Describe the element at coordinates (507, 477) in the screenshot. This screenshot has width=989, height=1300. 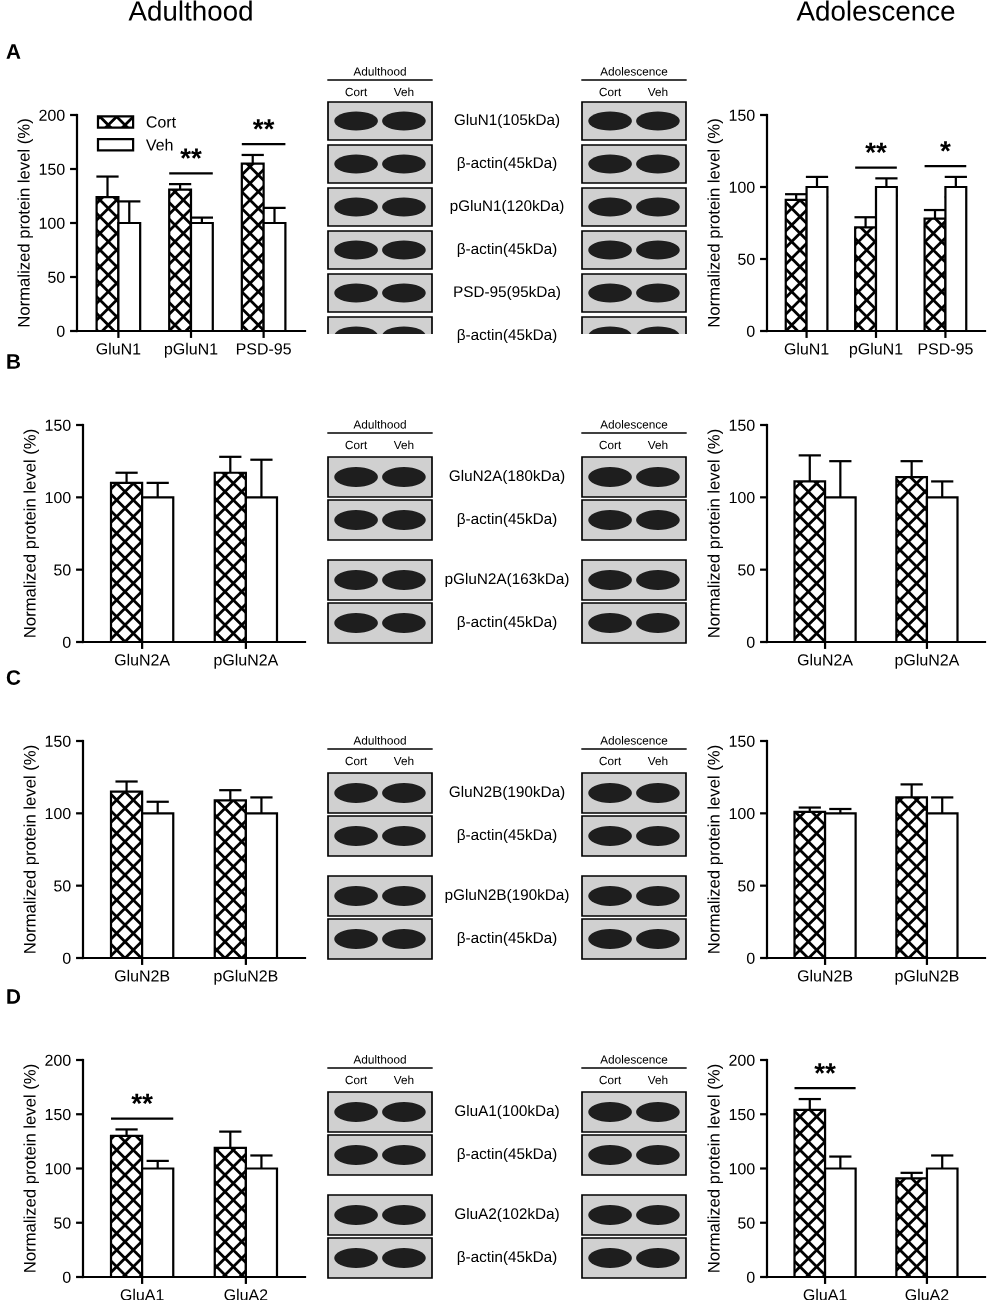
I see `category-label: GluN2A(180kDa)` at that location.